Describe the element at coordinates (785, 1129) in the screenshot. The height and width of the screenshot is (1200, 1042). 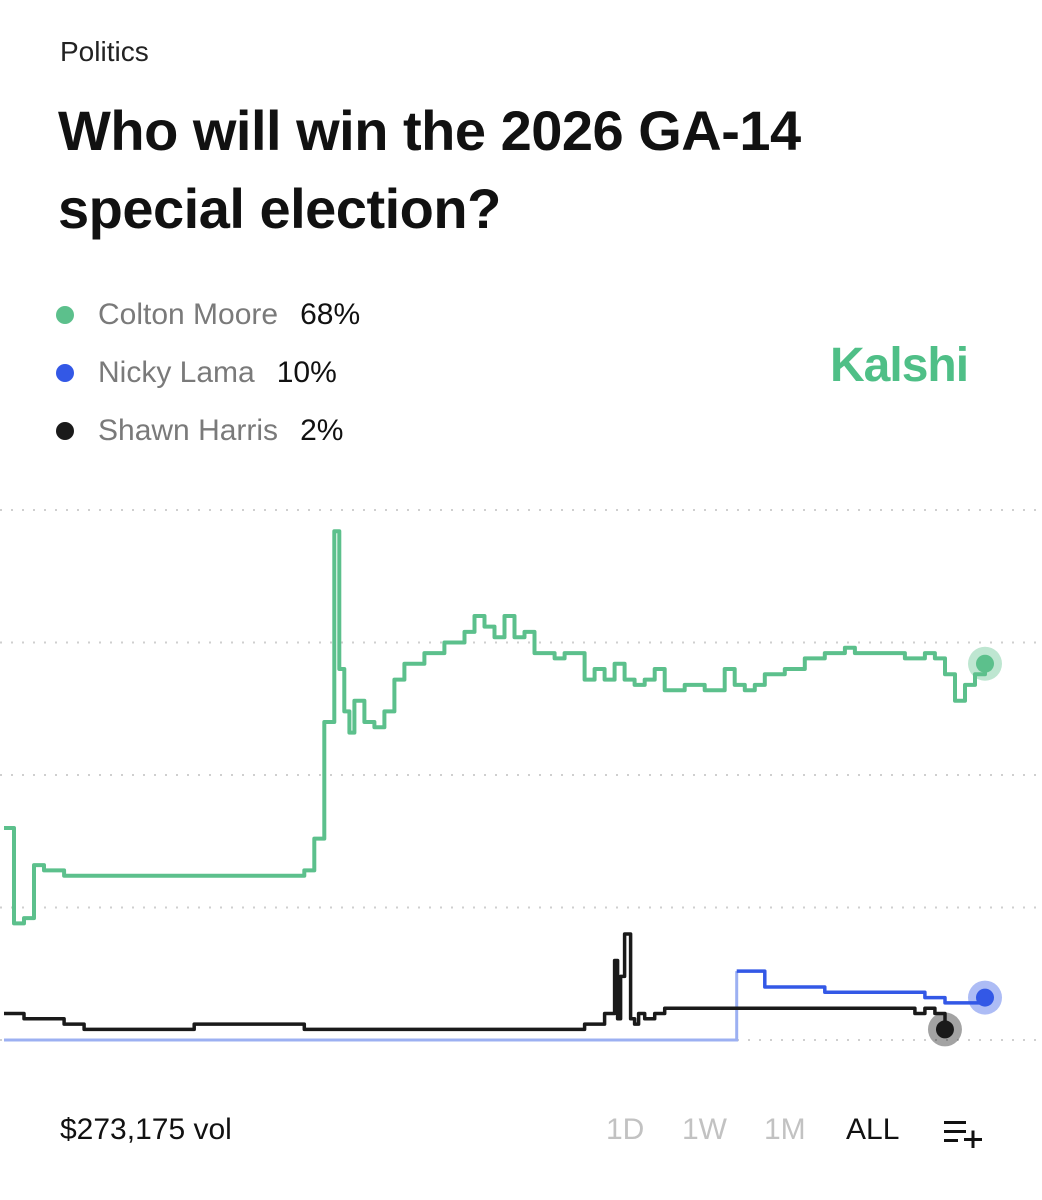
I see `range-1m-button: 1M` at that location.